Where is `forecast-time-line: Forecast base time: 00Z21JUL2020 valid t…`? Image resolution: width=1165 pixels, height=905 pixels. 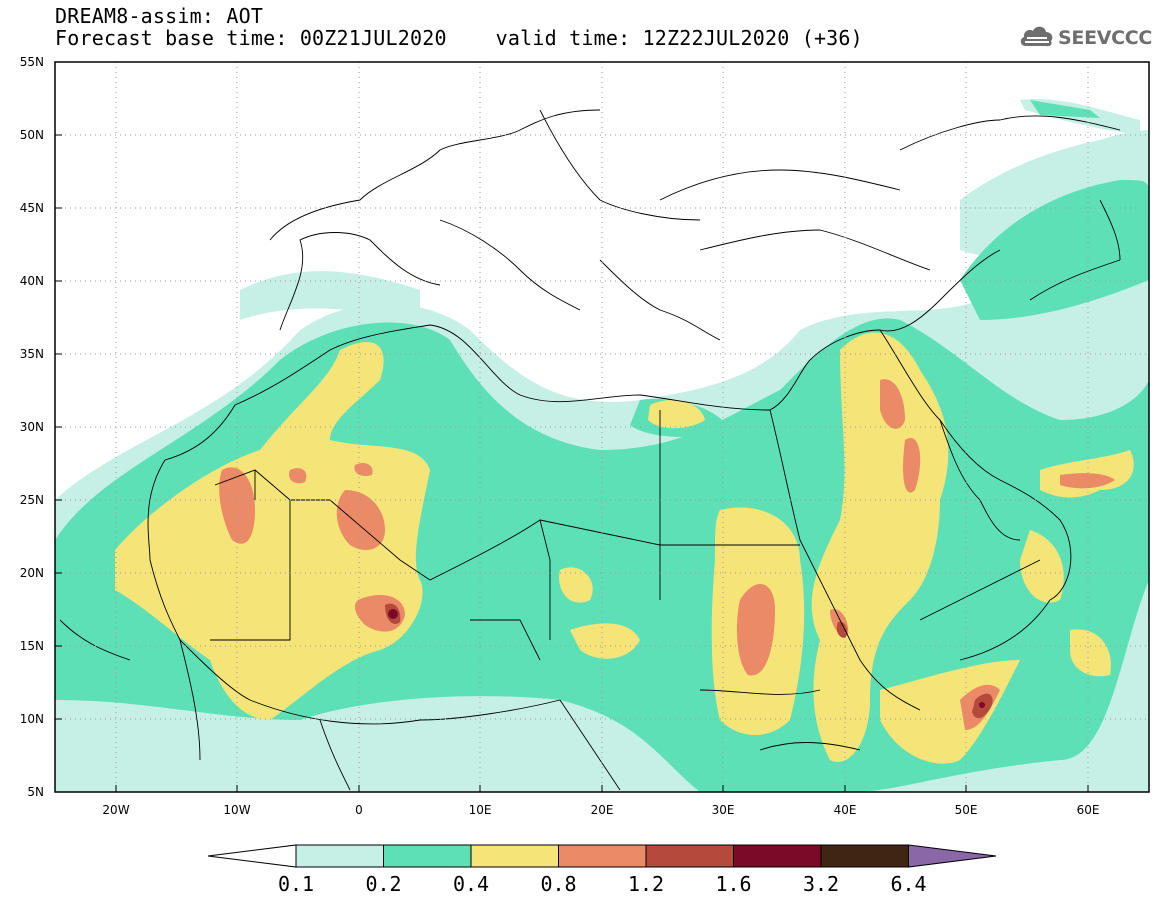 forecast-time-line: Forecast base time: 00Z21JUL2020 valid t… is located at coordinates (459, 38).